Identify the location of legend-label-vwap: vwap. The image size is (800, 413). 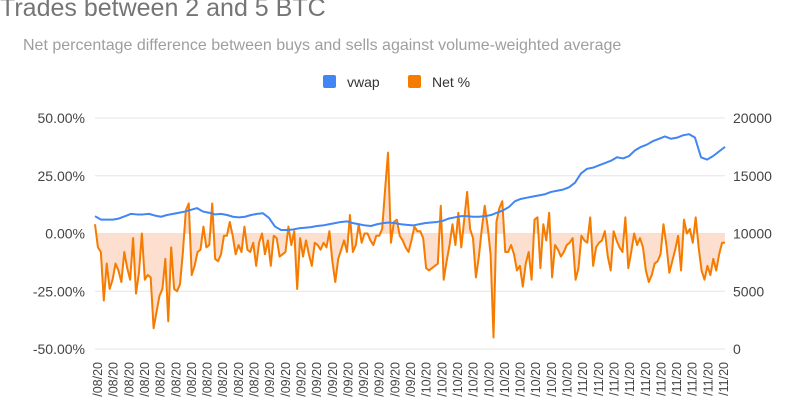
(363, 82).